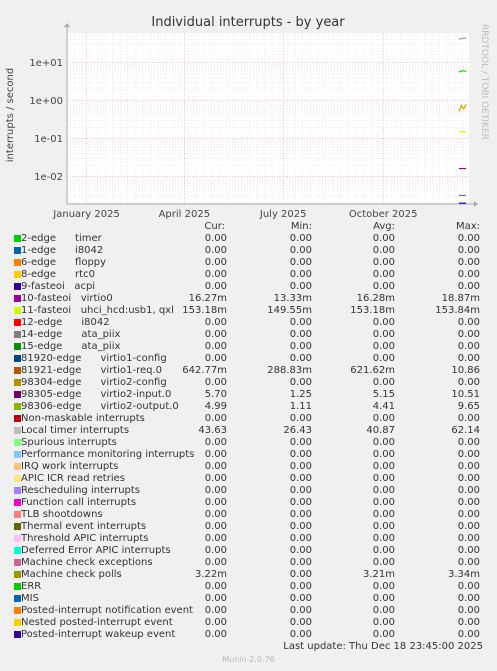  What do you see at coordinates (383, 394) in the screenshot?
I see `legend-value-avg: 5.15` at bounding box center [383, 394].